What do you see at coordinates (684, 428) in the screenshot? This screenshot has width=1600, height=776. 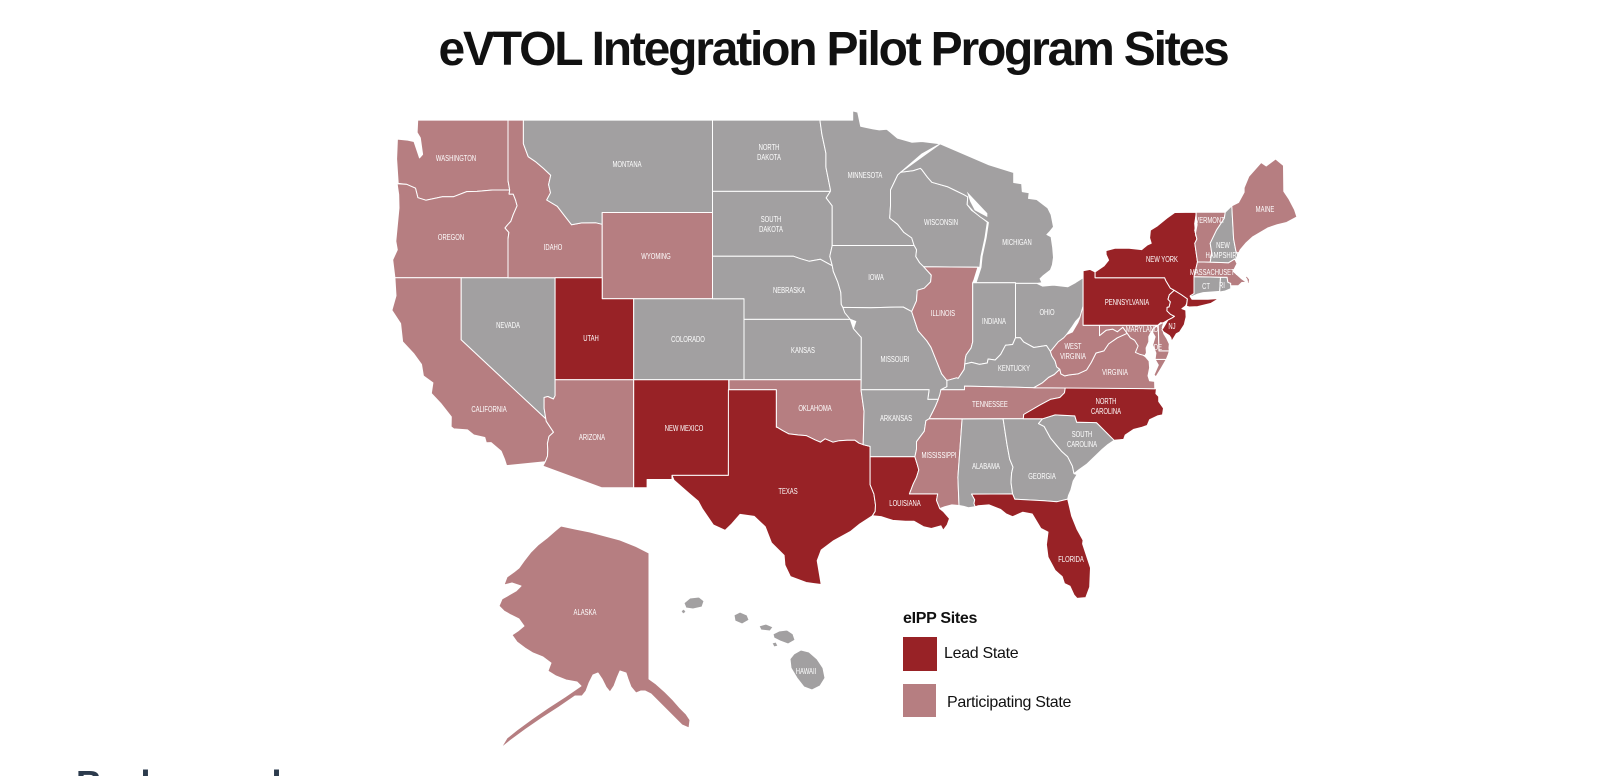 I see `svg-text: NEW MEXICO` at bounding box center [684, 428].